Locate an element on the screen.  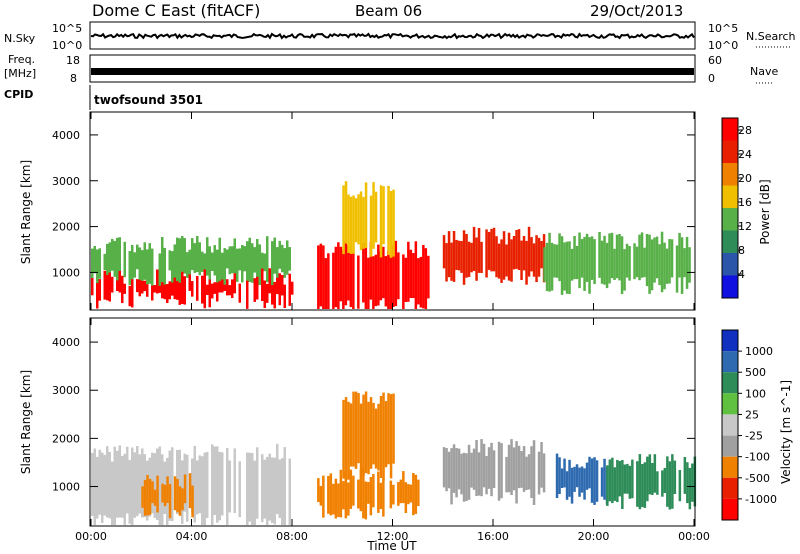
cpid-label: CPID is located at coordinates (18, 94).